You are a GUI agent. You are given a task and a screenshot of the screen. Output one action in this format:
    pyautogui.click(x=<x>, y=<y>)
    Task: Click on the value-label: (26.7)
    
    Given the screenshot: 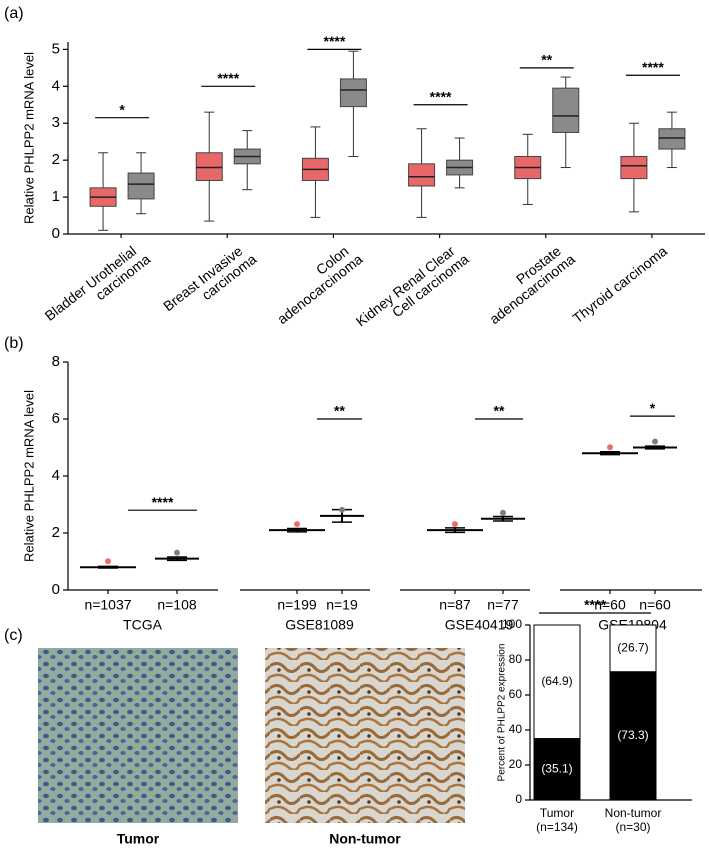 What is the action you would take?
    pyautogui.click(x=632, y=648)
    